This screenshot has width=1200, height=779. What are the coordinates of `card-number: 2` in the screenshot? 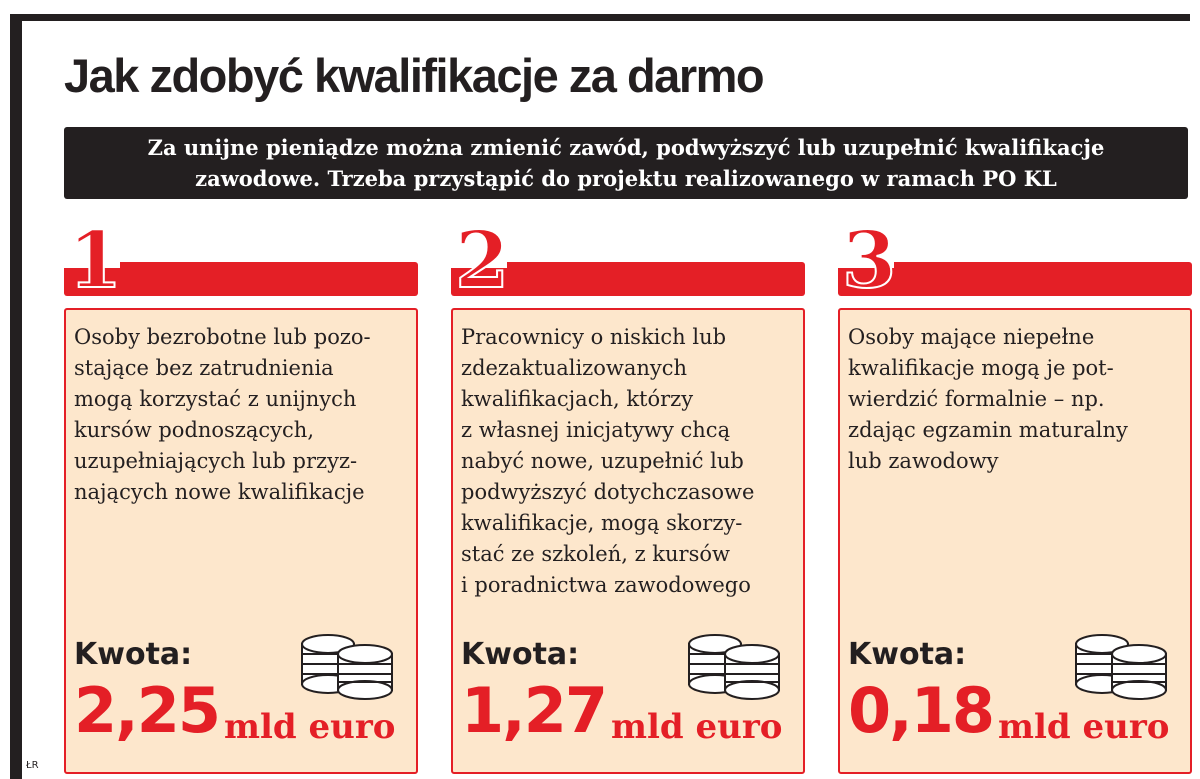 It's located at (482, 260).